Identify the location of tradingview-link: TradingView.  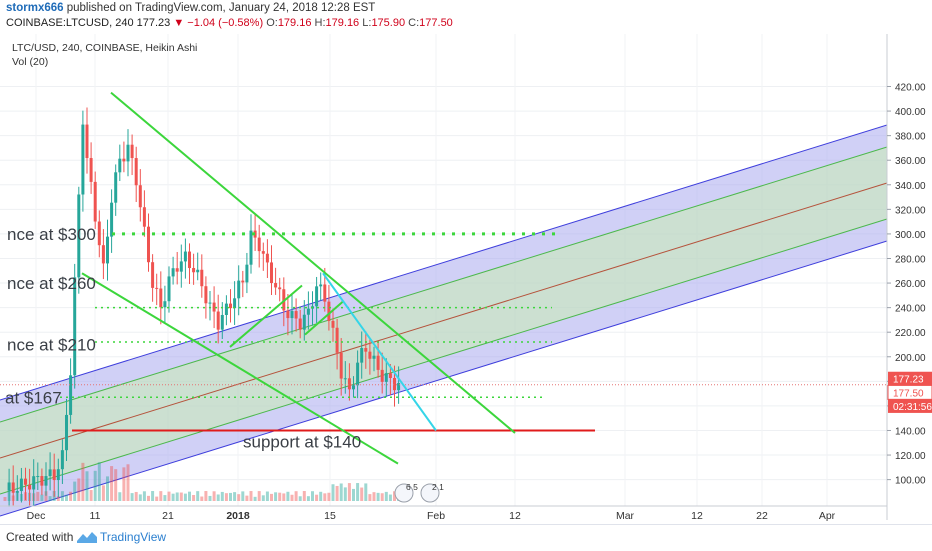
(133, 537).